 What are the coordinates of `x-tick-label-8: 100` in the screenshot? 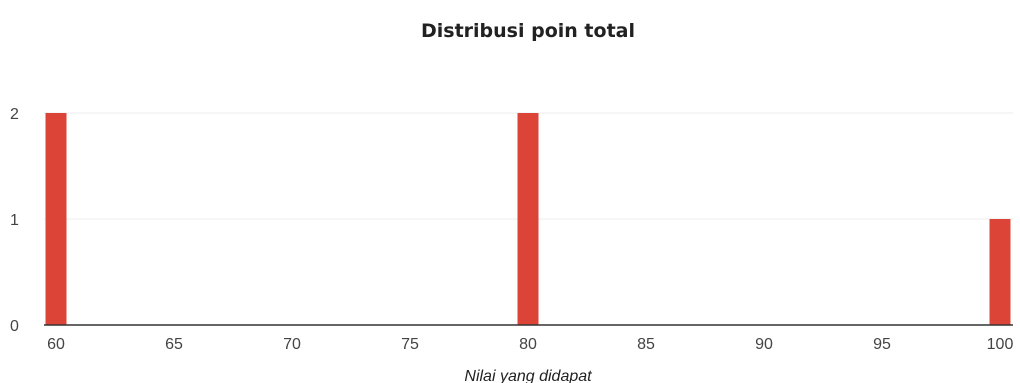 It's located at (1000, 344).